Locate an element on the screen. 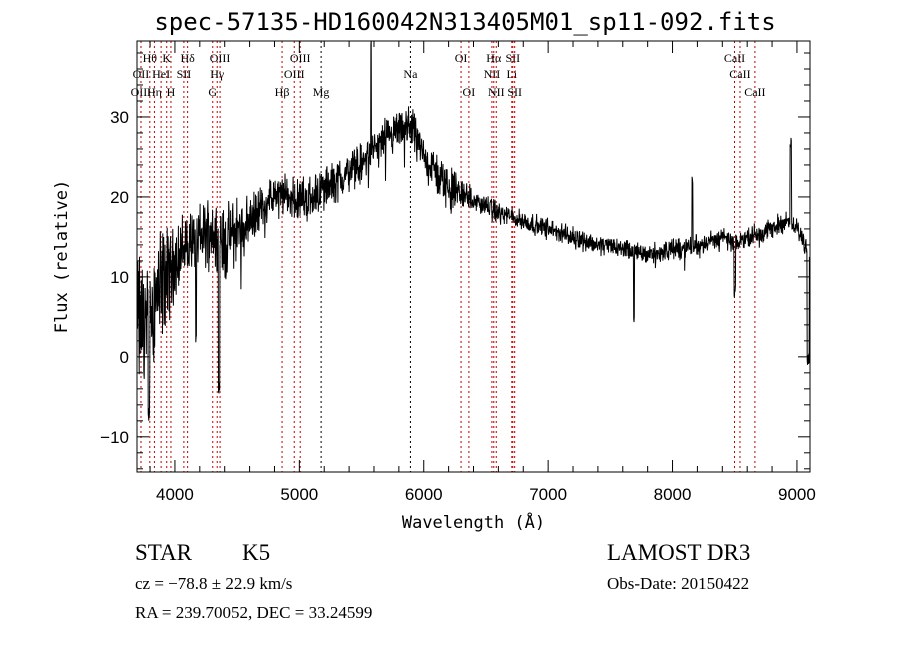 The image size is (900, 649). spectral-line-label: Mg is located at coordinates (321, 92).